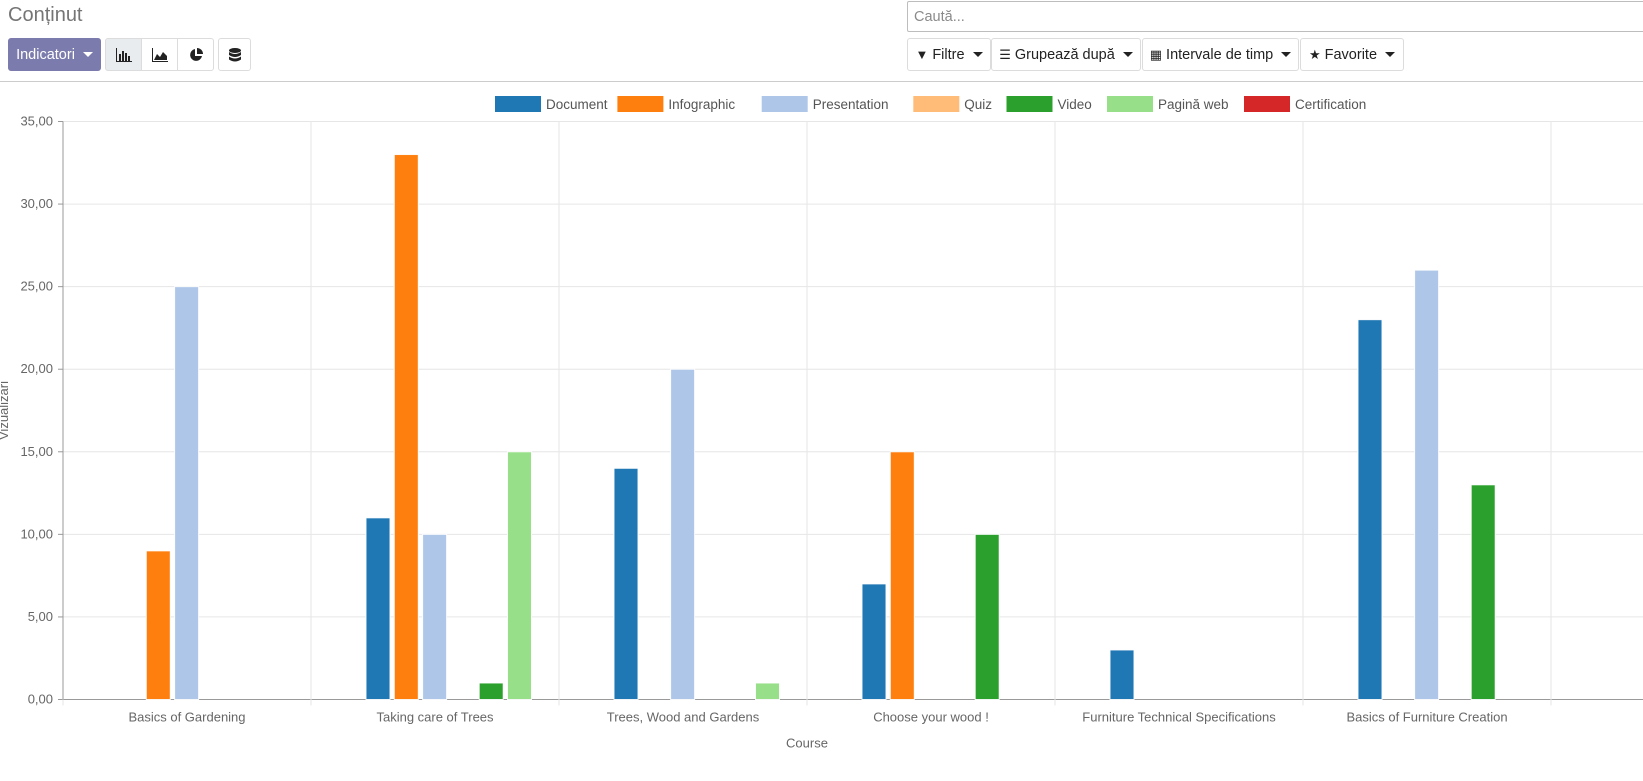  I want to click on database-icon, so click(234, 54).